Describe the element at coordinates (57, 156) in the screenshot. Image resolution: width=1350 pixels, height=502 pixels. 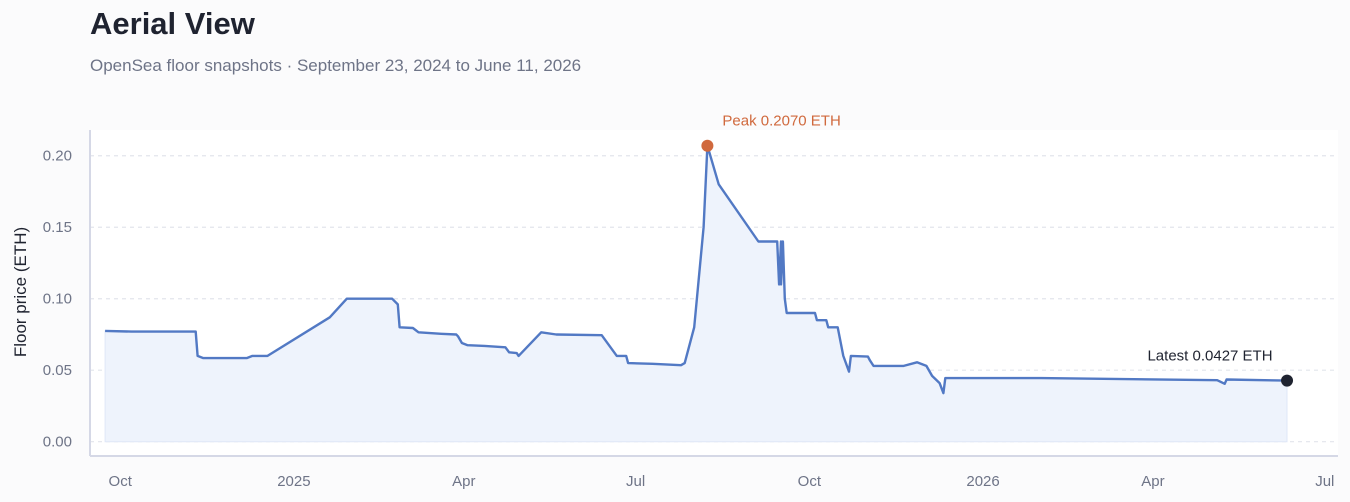
I see `y-tick-label: 0.20` at that location.